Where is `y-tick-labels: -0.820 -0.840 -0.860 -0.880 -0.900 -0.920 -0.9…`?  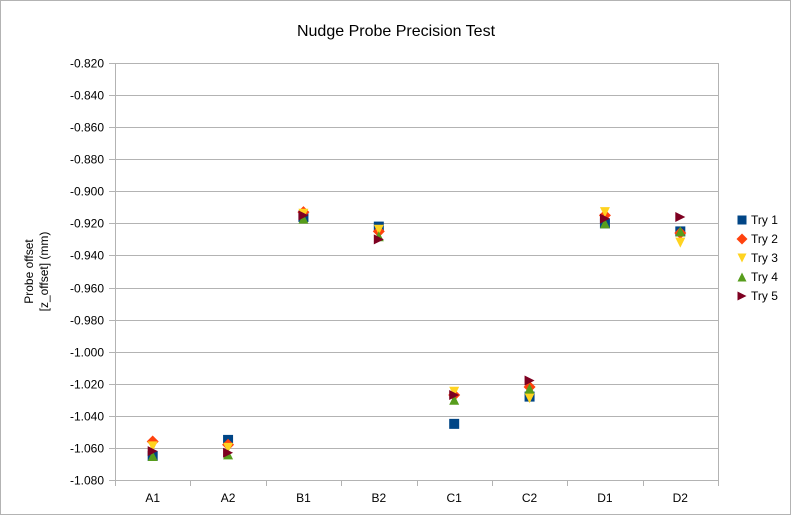
y-tick-labels: -0.820 -0.840 -0.860 -0.880 -0.900 -0.920 -0.9… is located at coordinates (87, 272).